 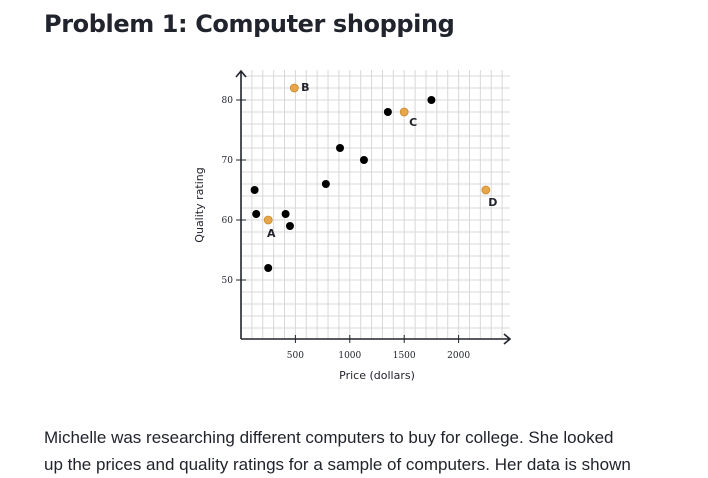 What do you see at coordinates (228, 281) in the screenshot?
I see `y-tick-label: 50` at bounding box center [228, 281].